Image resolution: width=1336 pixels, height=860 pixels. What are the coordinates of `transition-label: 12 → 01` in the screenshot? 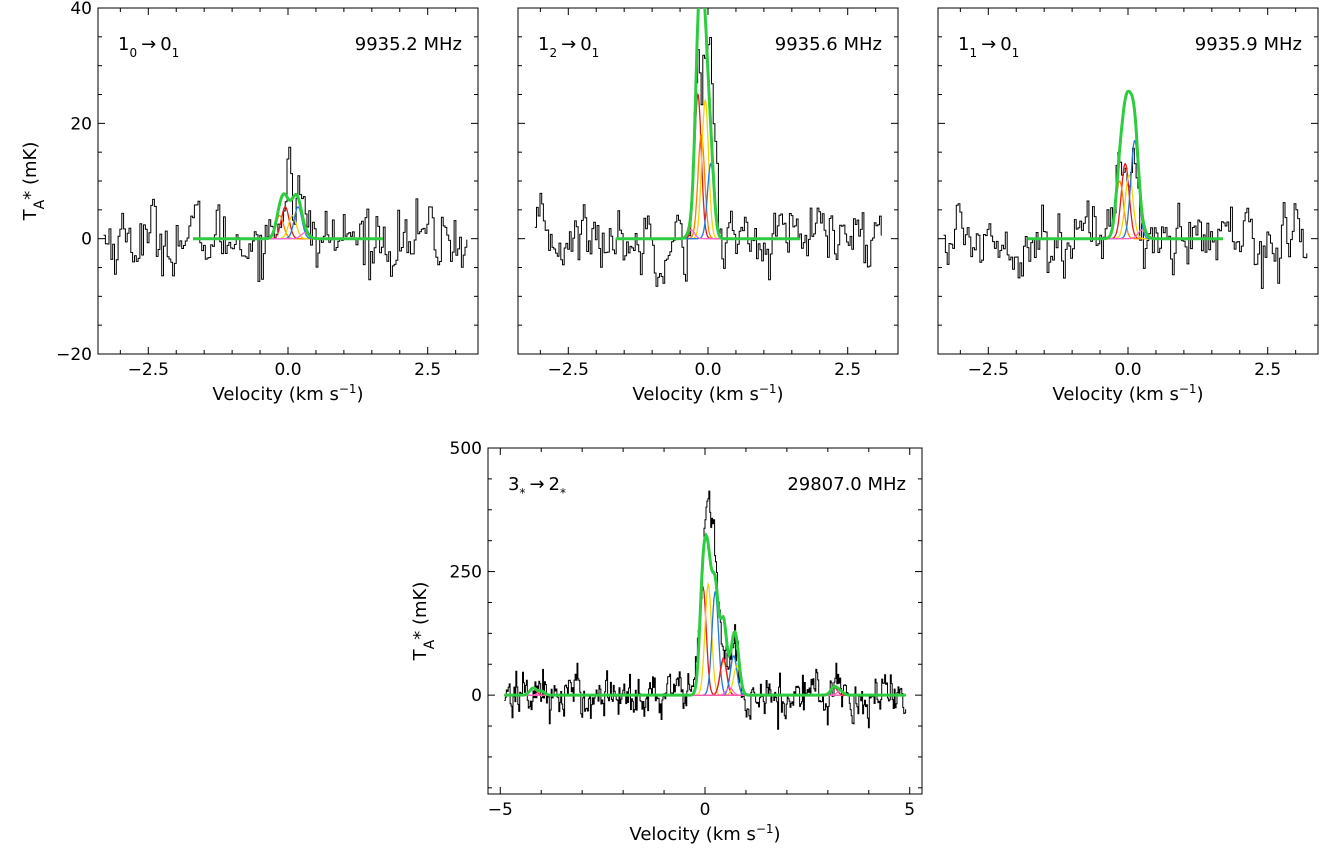 It's located at (568, 47).